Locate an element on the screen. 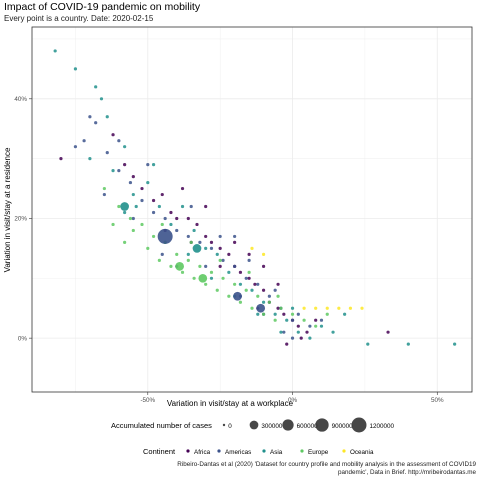 This screenshot has height=480, width=480. color-legend-title: Continent is located at coordinates (159, 451).